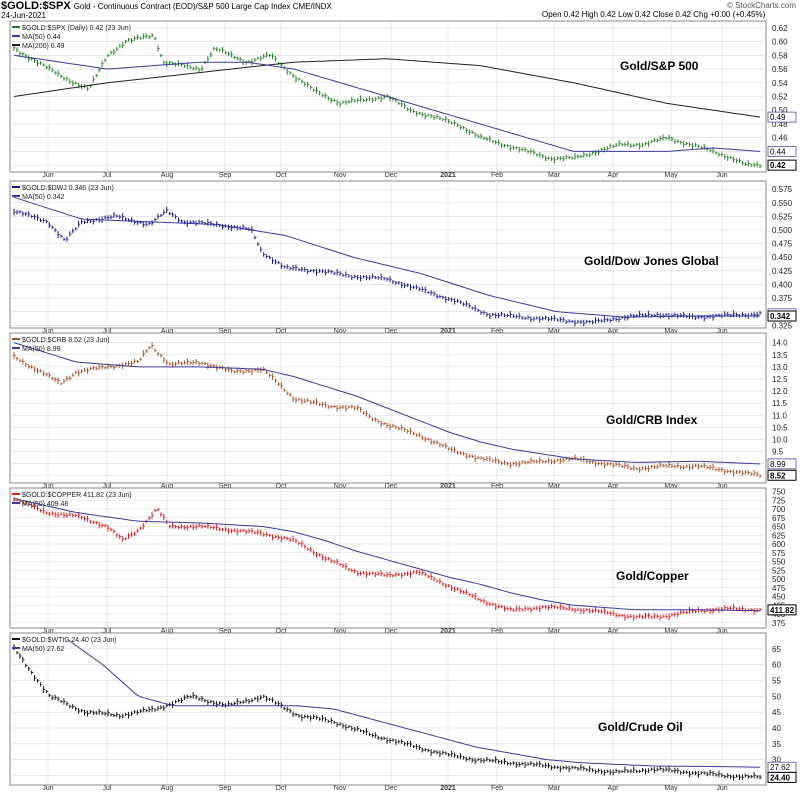 The image size is (800, 800). What do you see at coordinates (778, 475) in the screenshot?
I see `last-value-label: 8.52` at bounding box center [778, 475].